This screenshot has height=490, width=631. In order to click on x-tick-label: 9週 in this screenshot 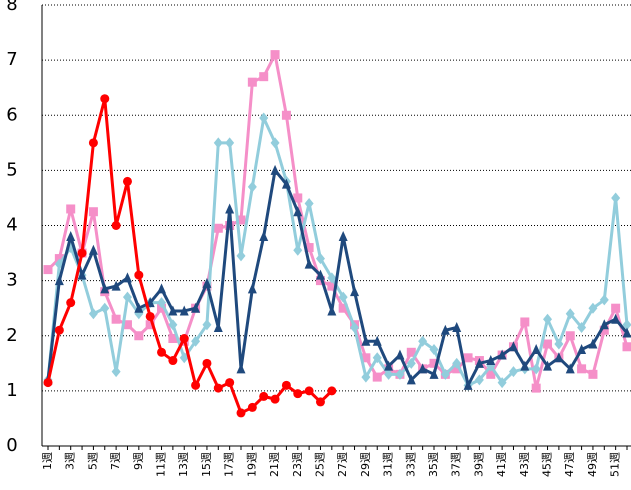, I will do `click(138, 461)`.